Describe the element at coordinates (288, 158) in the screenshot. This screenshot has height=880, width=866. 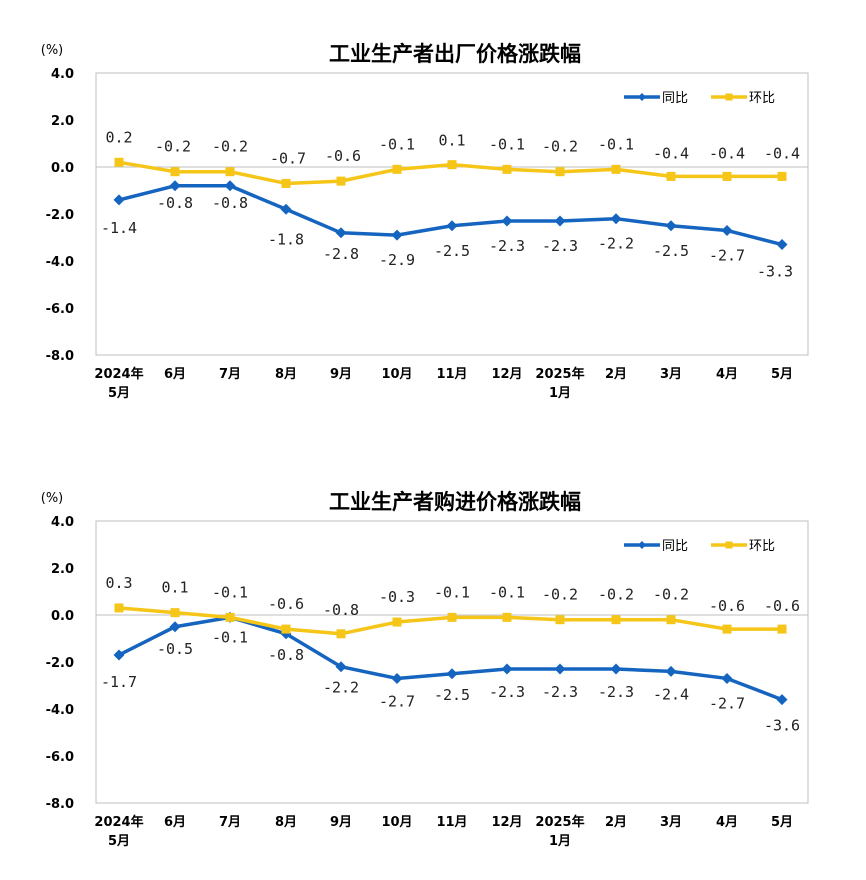
I see `mom-data-label: -0.7` at that location.